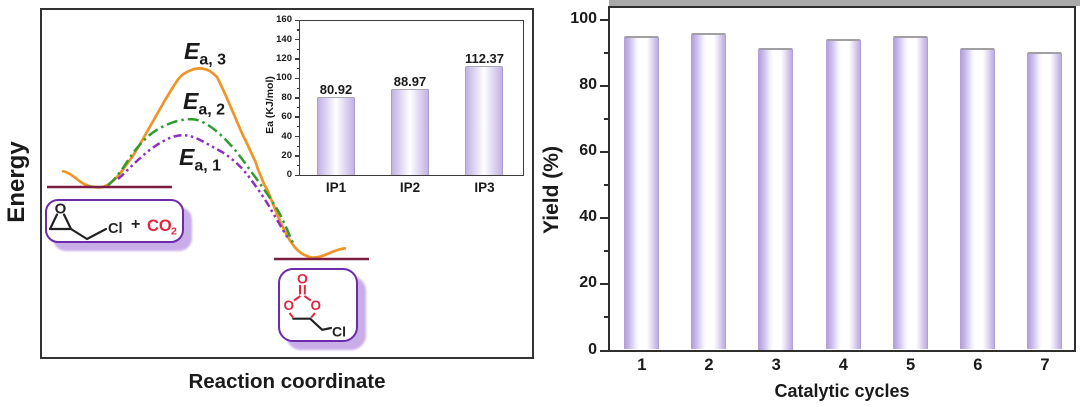 This screenshot has width=1080, height=407. What do you see at coordinates (159, 226) in the screenshot?
I see `svg-text: CO` at bounding box center [159, 226].